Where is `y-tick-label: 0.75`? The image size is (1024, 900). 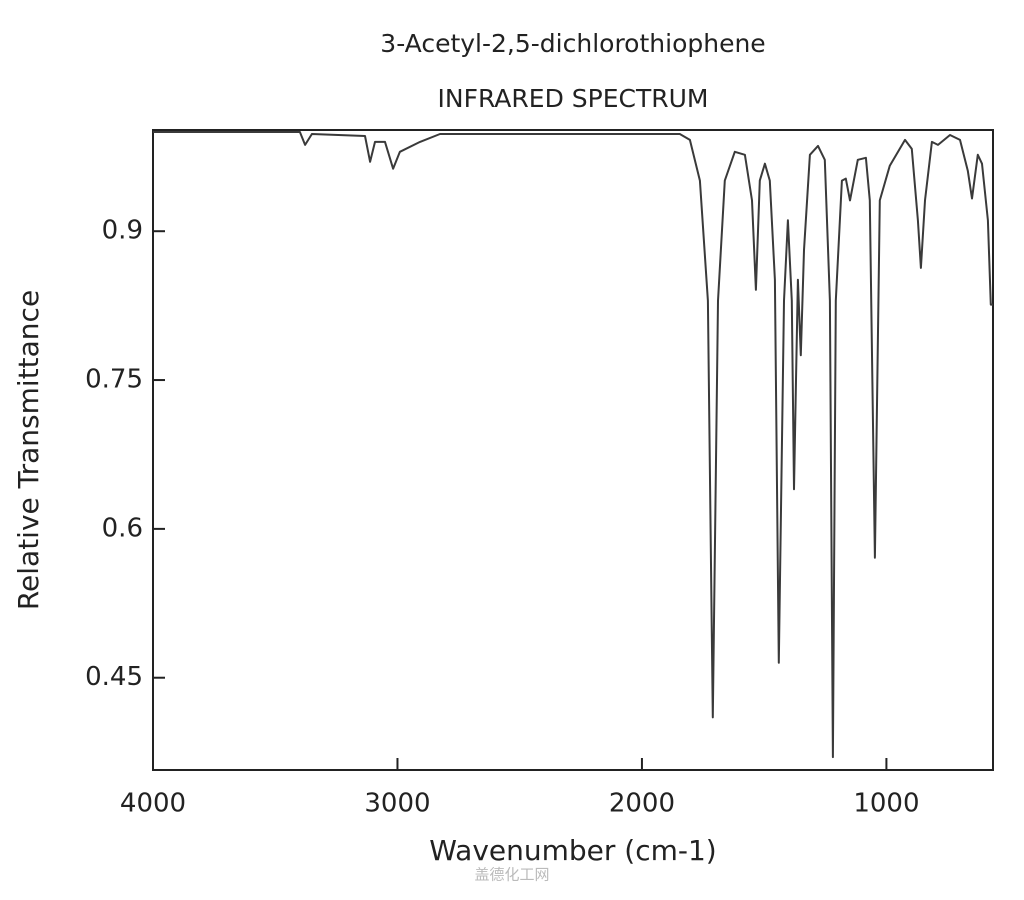 y-tick-label: 0.75 is located at coordinates (114, 380).